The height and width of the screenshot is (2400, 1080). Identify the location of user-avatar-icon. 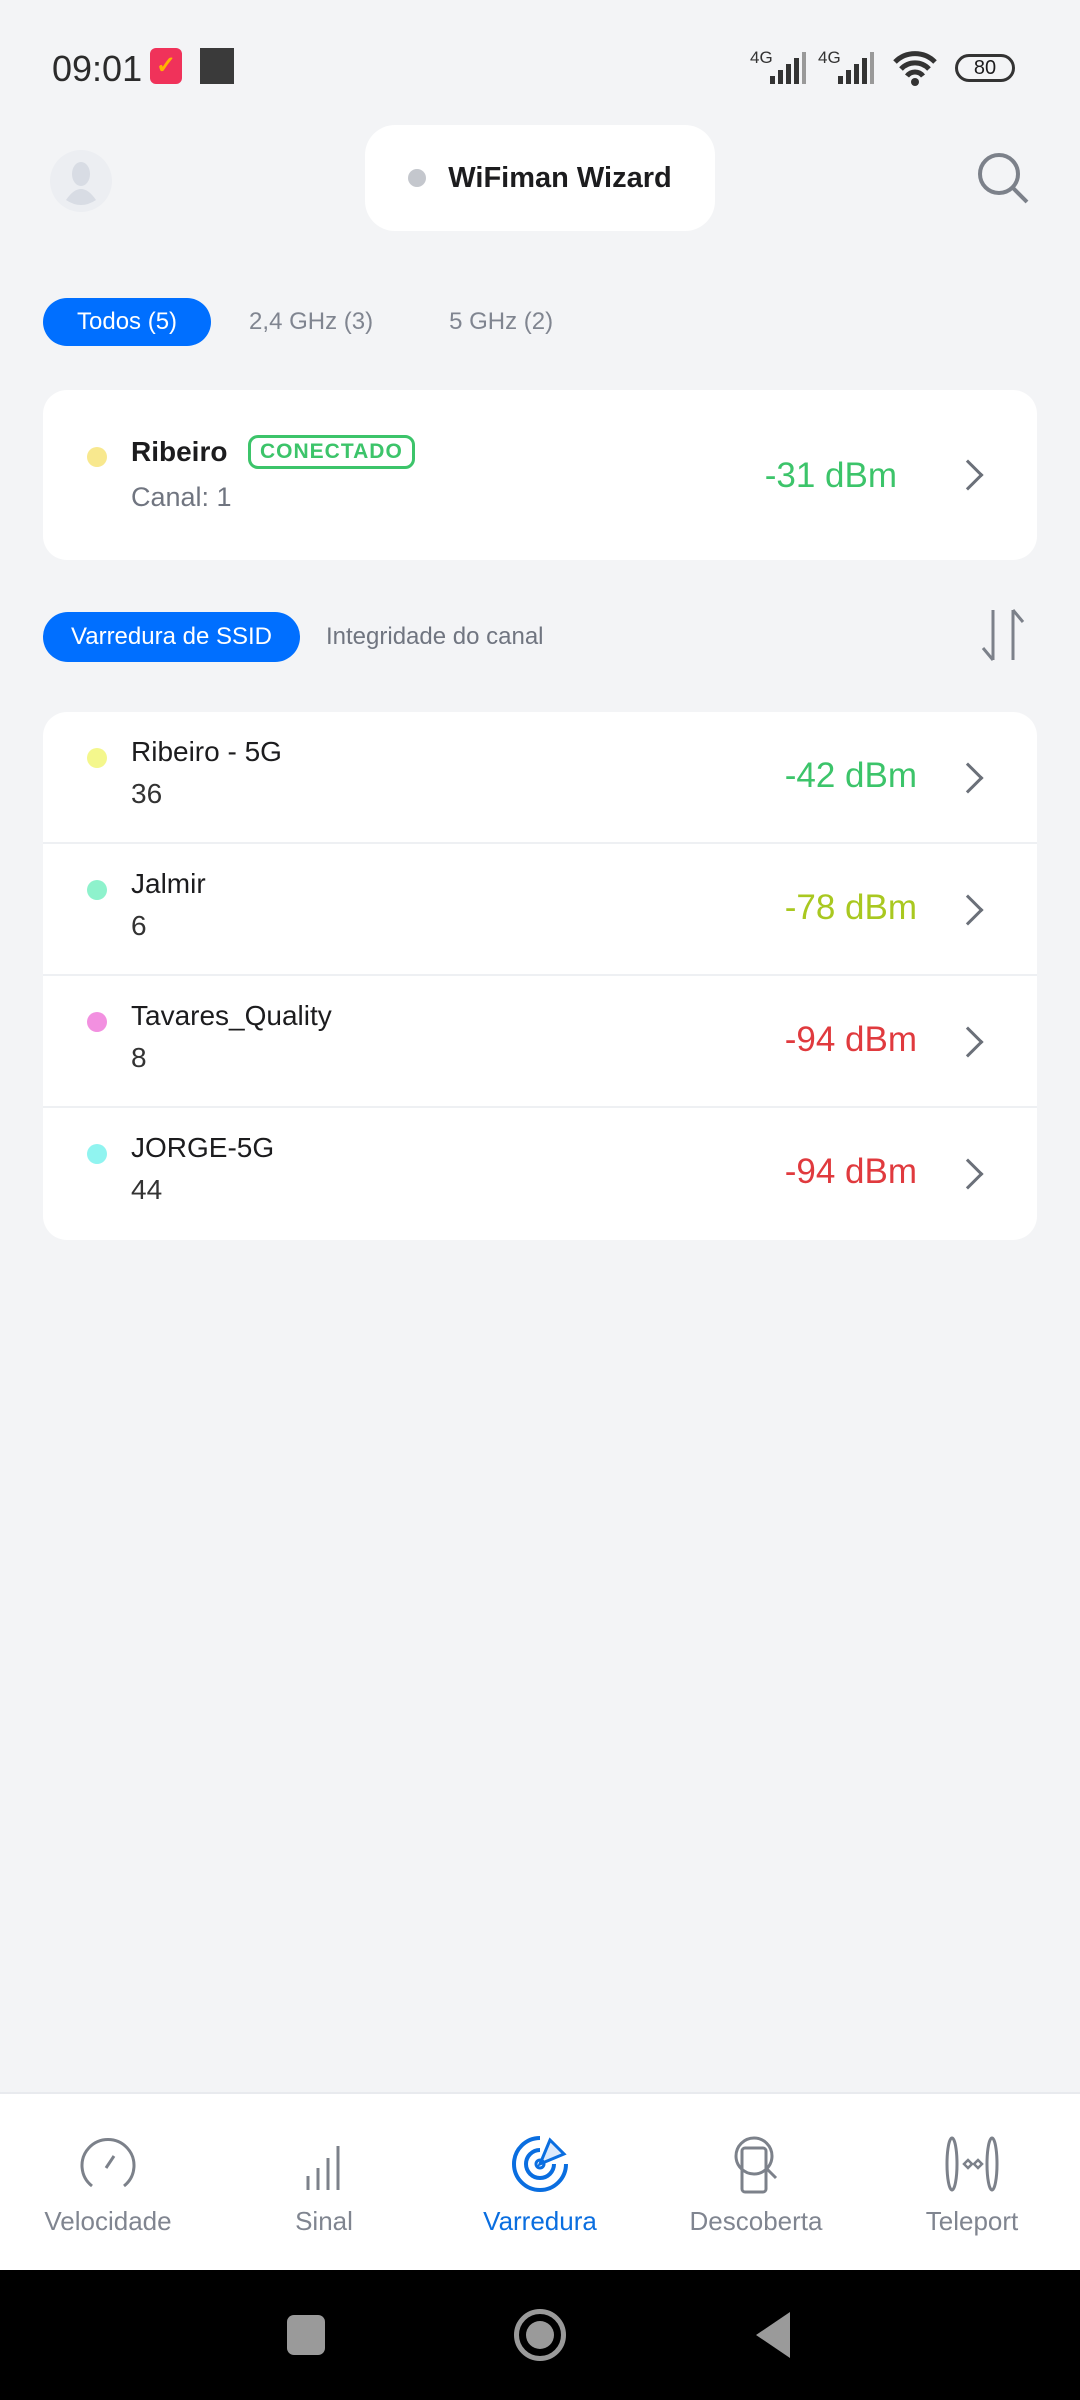
(81, 181).